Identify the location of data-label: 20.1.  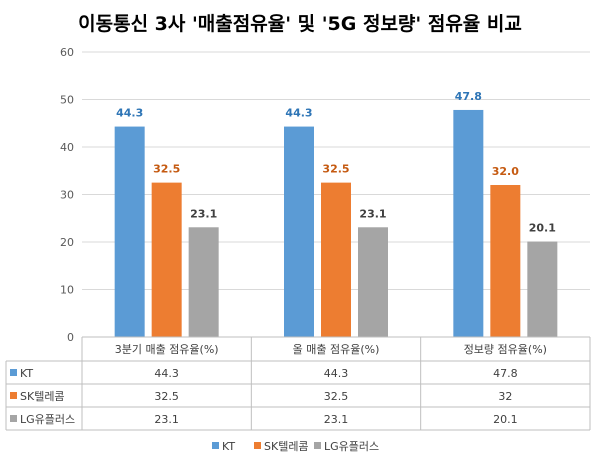
(542, 228).